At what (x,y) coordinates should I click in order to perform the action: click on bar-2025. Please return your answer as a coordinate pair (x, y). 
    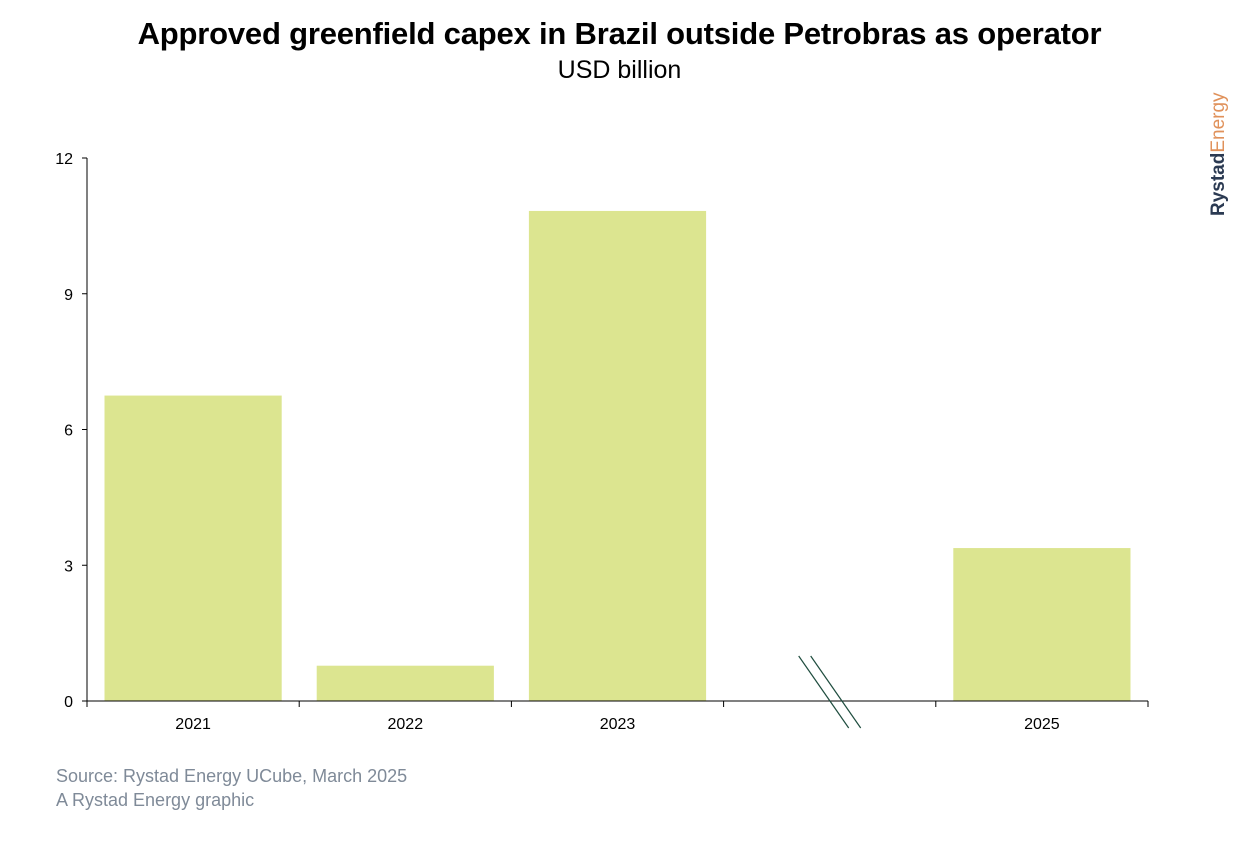
    Looking at the image, I should click on (1042, 624).